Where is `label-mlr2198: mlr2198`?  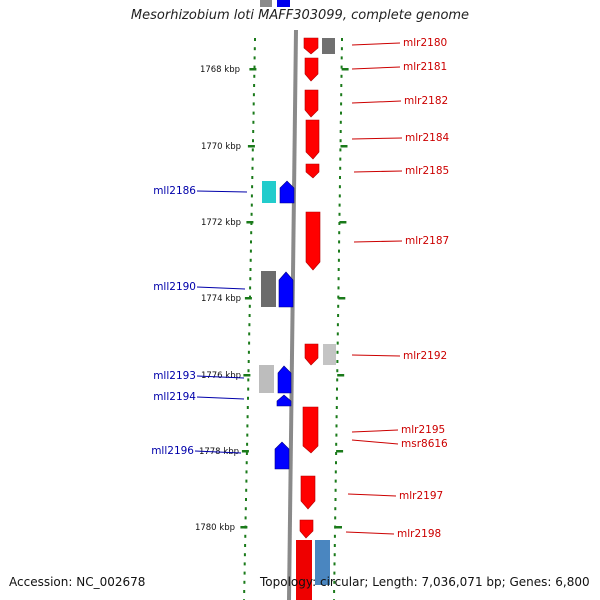 label-mlr2198: mlr2198 is located at coordinates (419, 534).